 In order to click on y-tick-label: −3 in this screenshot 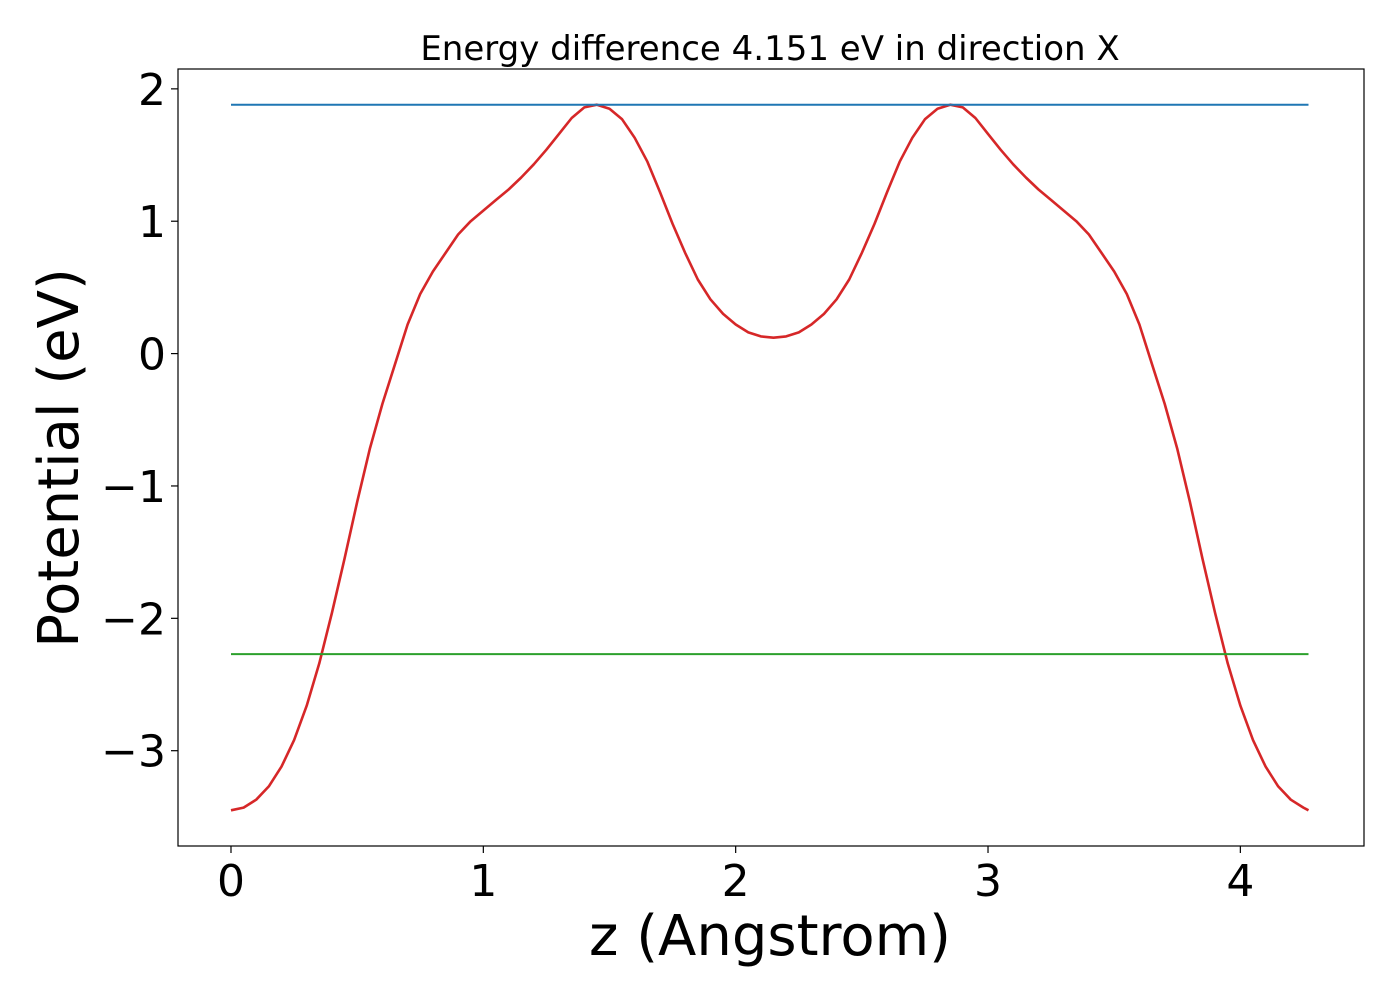, I will do `click(133, 752)`.